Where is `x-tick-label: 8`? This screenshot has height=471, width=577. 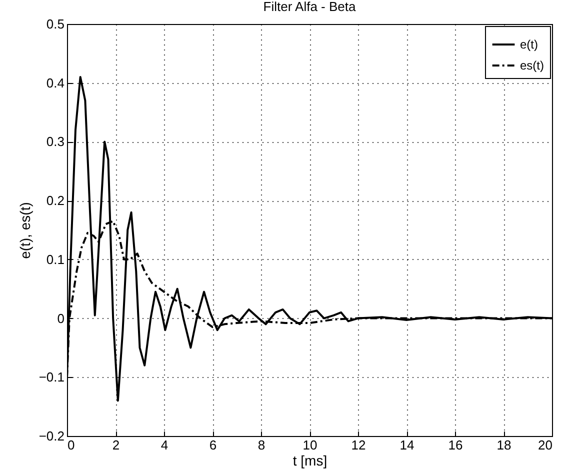 x-tick-label: 8 is located at coordinates (262, 445).